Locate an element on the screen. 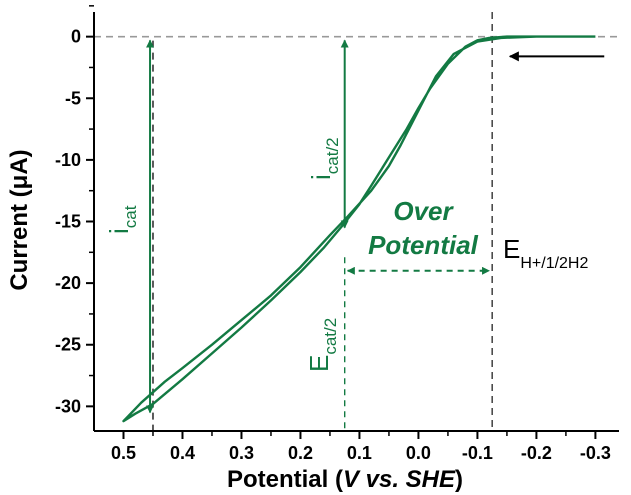  y-tick-label: -15 is located at coordinates (68, 222).